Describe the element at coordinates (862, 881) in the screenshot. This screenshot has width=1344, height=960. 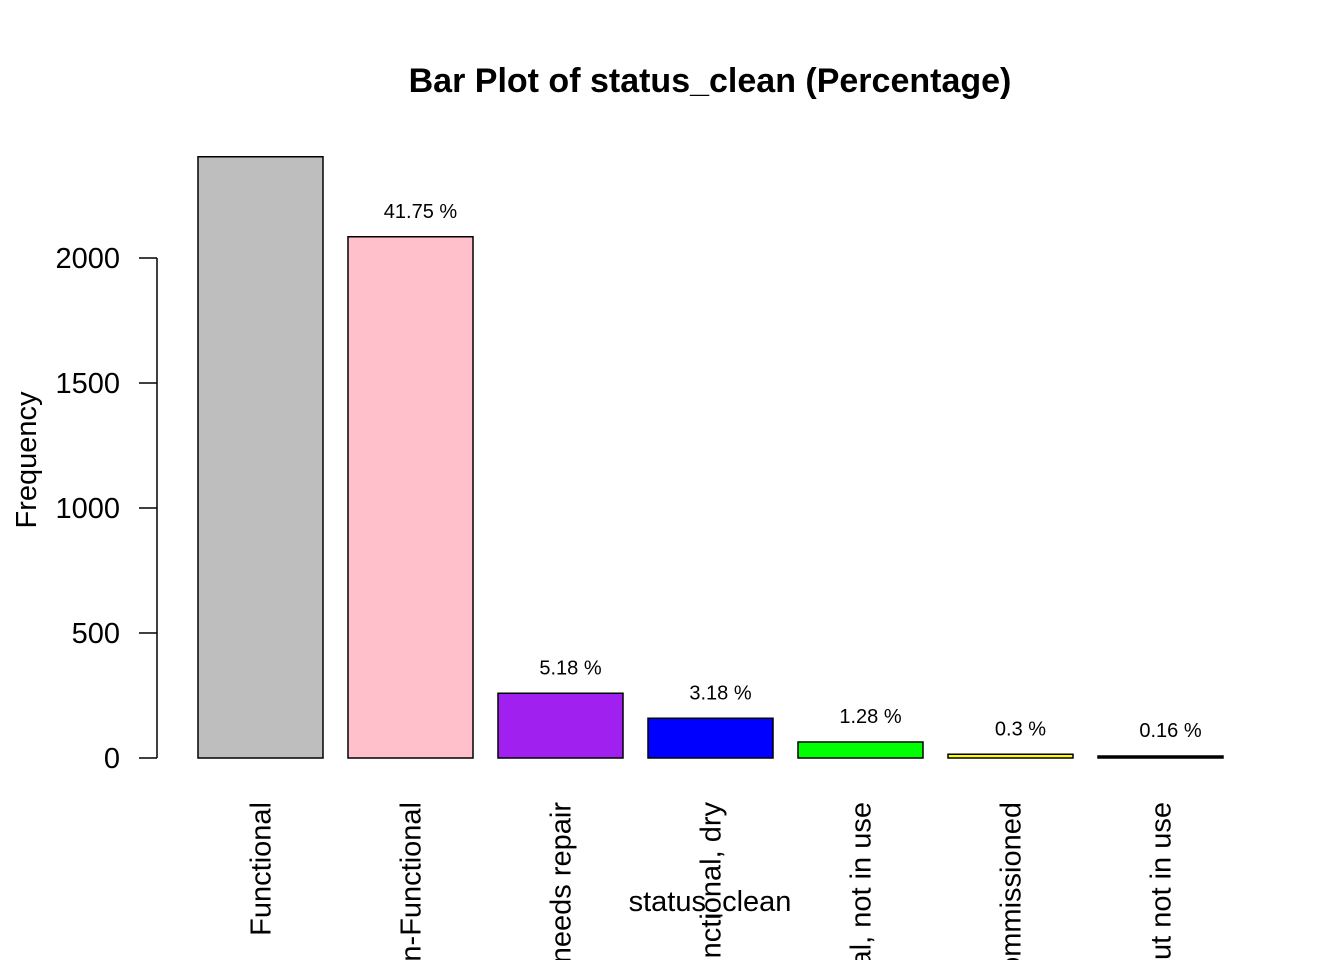
I see `x-tick-label: Functional, not in use` at that location.